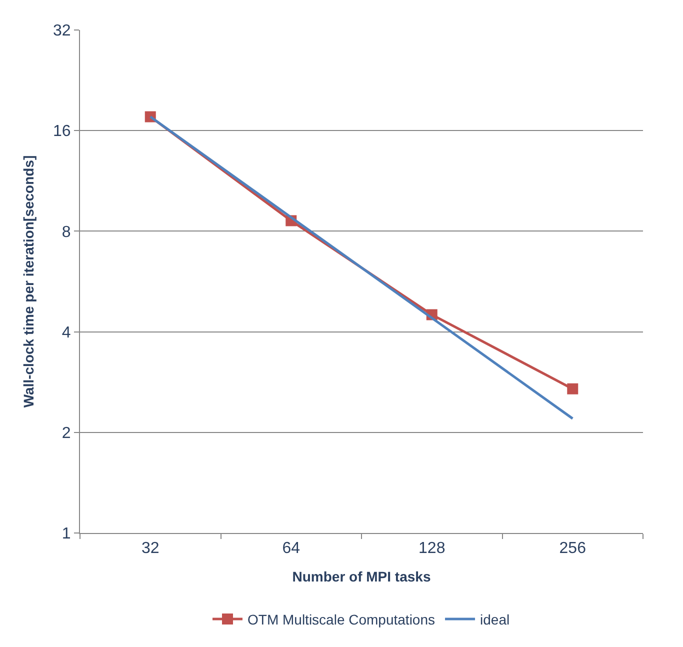  Describe the element at coordinates (66, 534) in the screenshot. I see `y-tick-label: 1` at that location.